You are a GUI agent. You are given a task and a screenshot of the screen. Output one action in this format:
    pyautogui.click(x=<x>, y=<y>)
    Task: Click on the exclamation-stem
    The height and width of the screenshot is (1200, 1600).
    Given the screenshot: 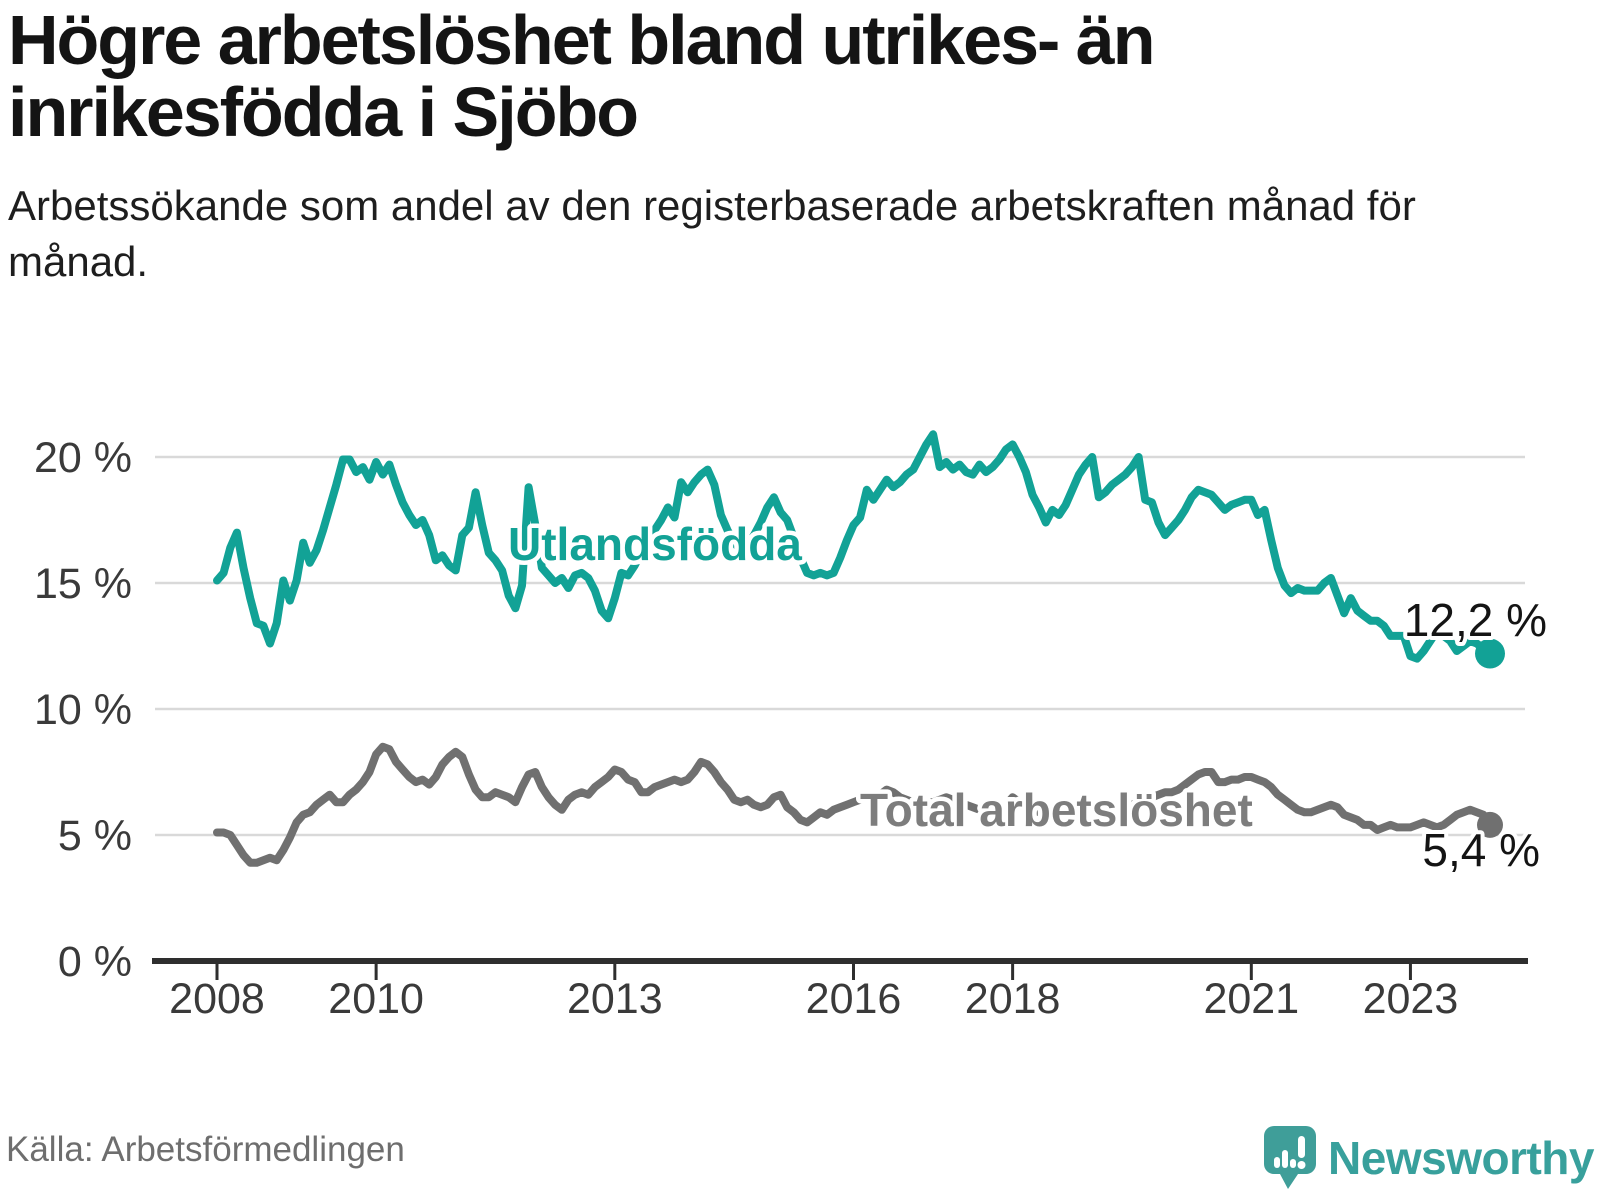 What is the action you would take?
    pyautogui.click(x=1302, y=1147)
    